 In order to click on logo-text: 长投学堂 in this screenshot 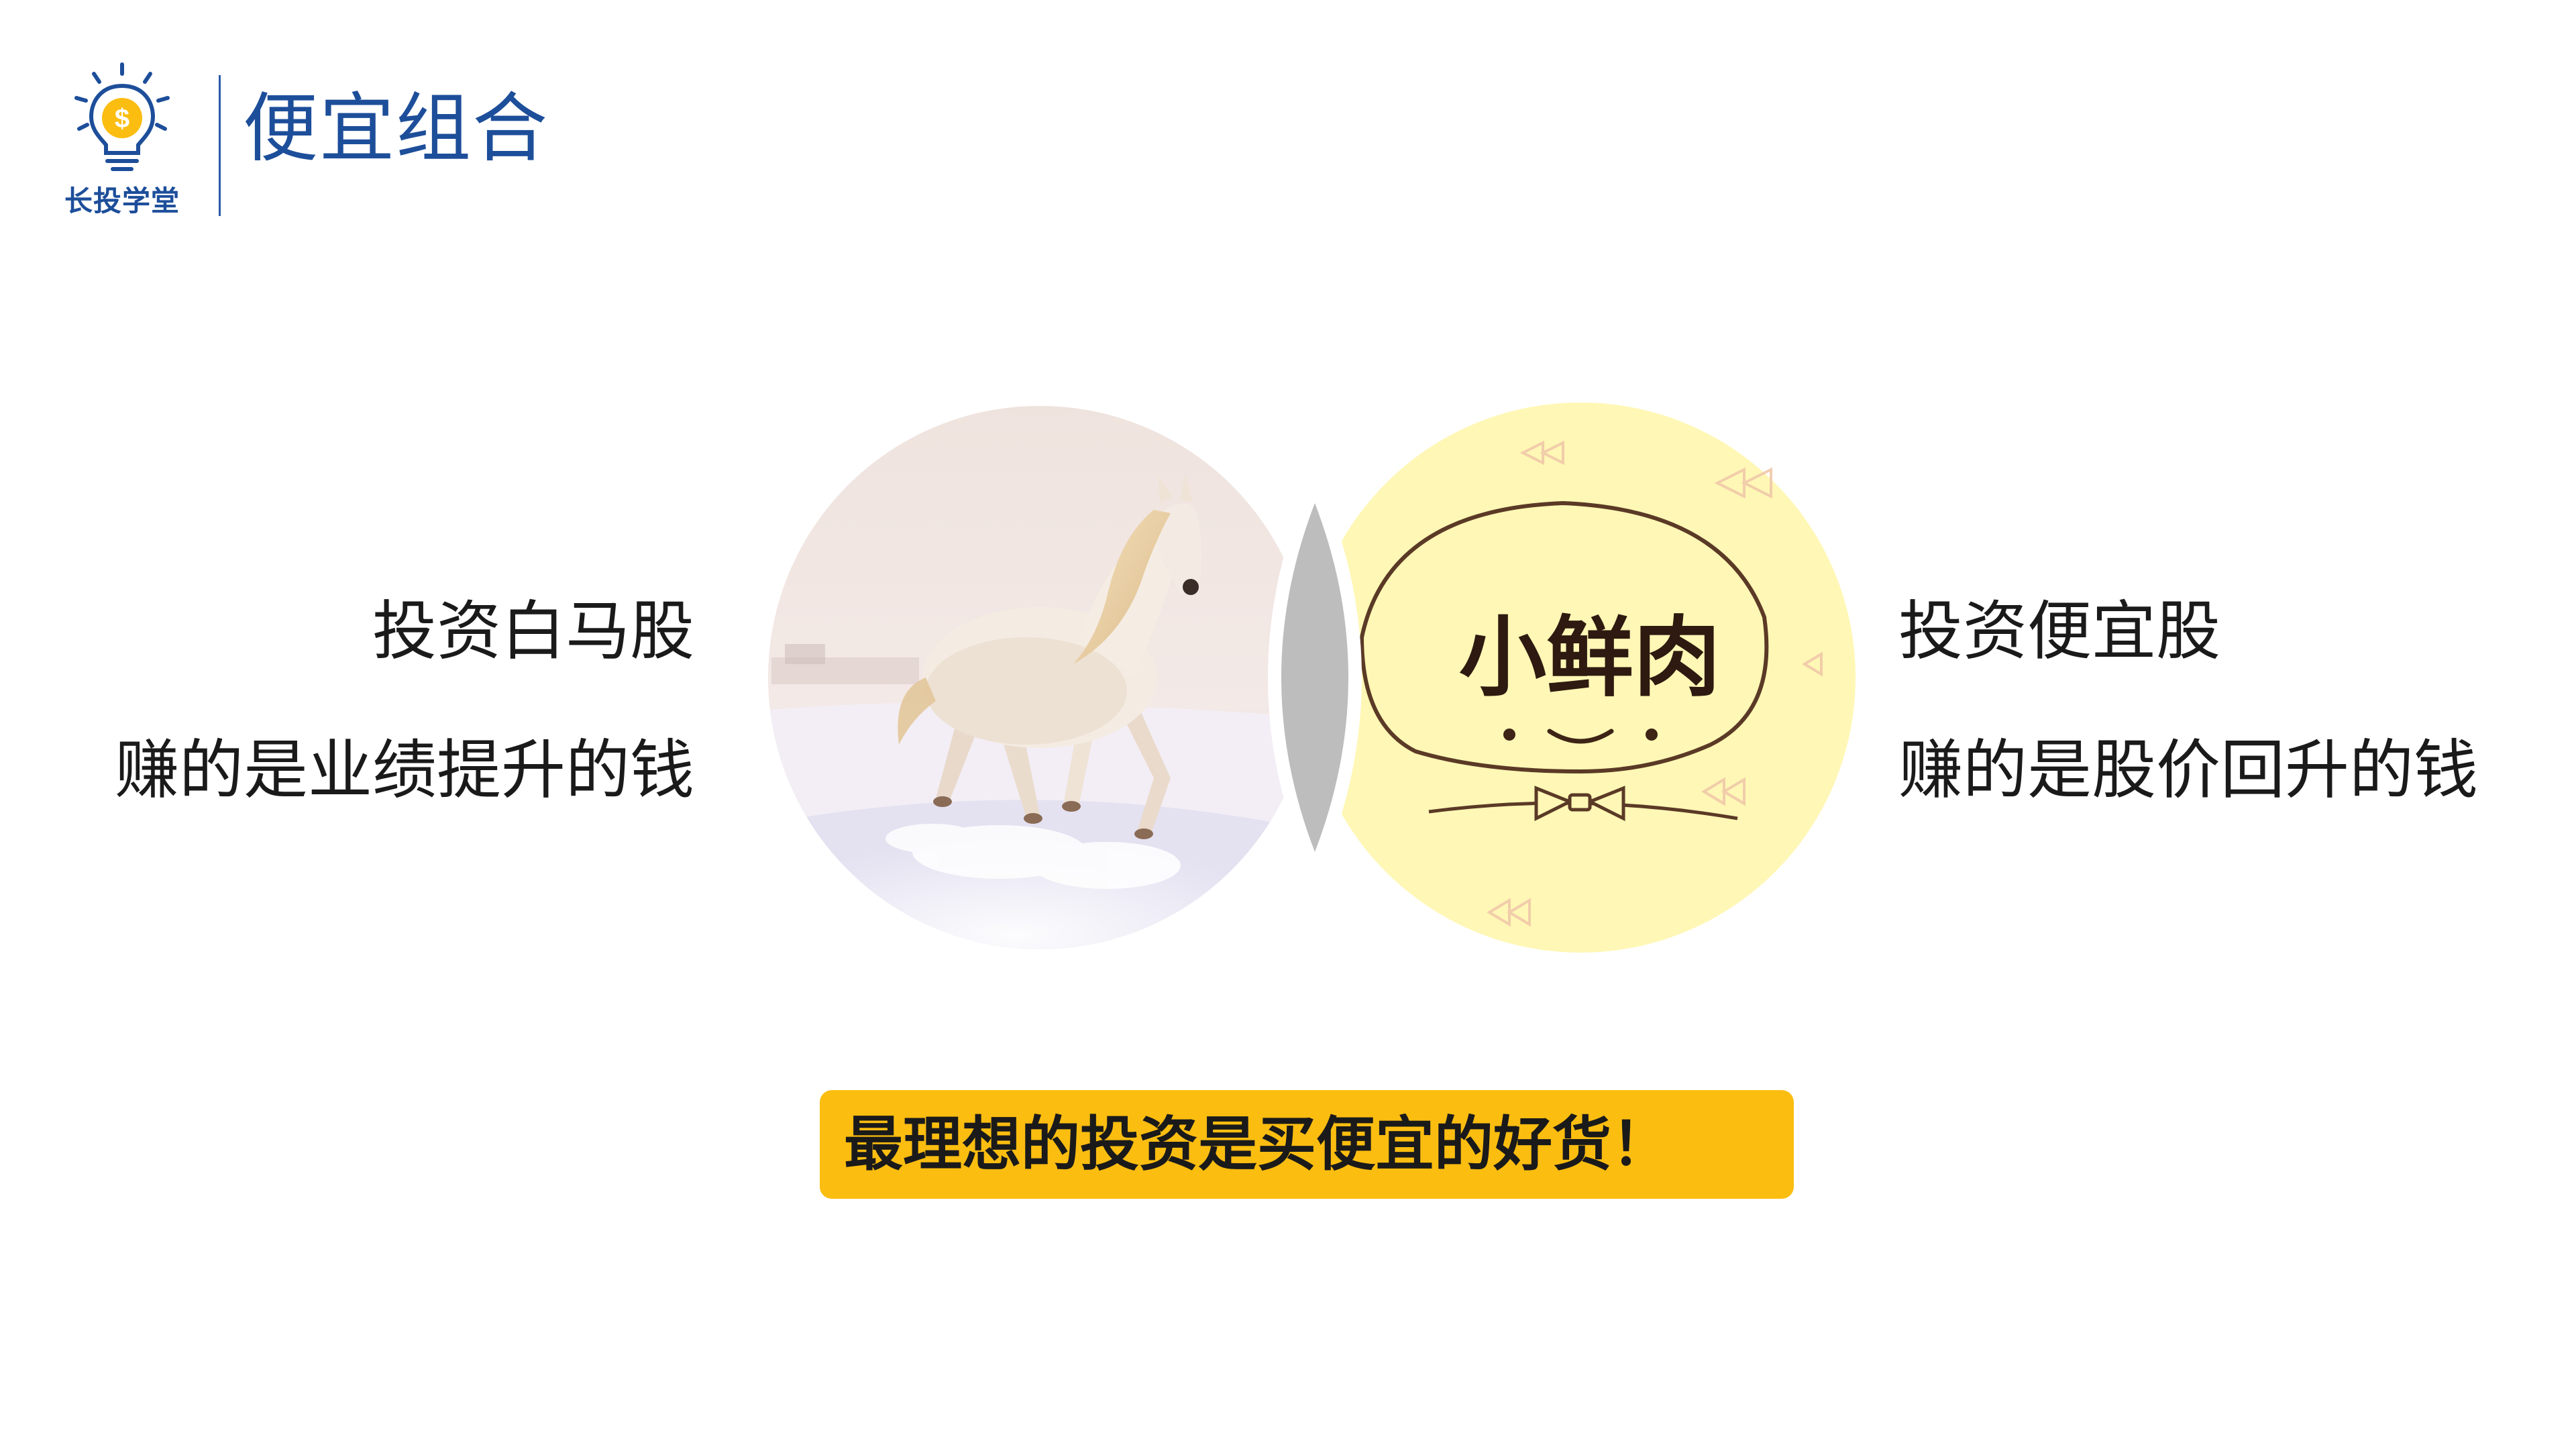, I will do `click(122, 200)`.